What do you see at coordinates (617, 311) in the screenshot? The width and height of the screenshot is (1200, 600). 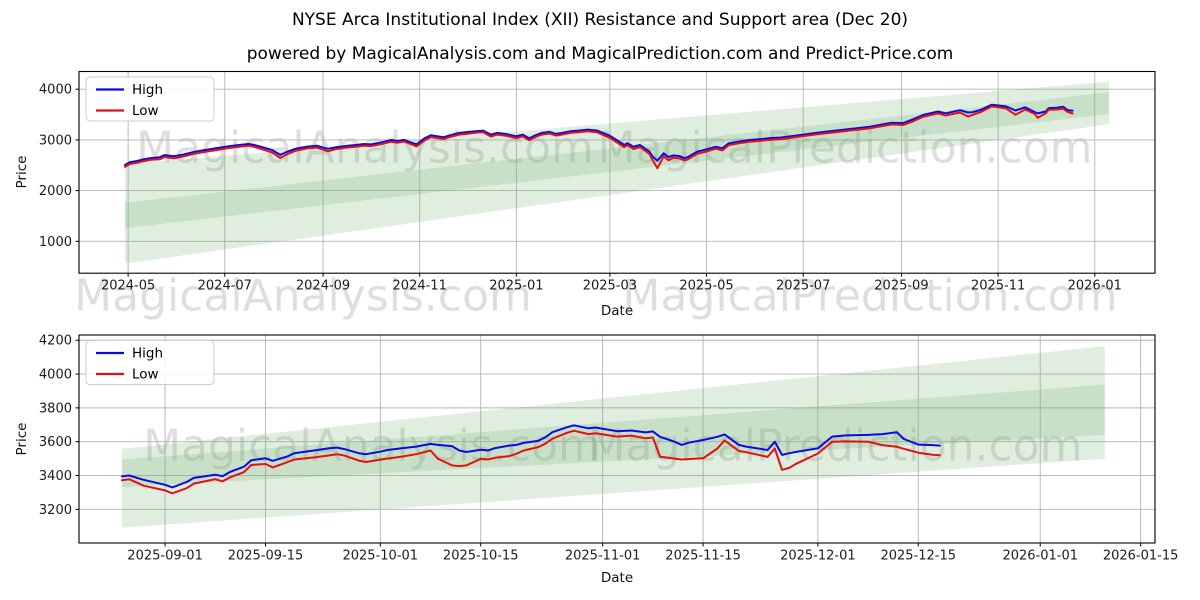 I see `x-axis-label-top: Date` at bounding box center [617, 311].